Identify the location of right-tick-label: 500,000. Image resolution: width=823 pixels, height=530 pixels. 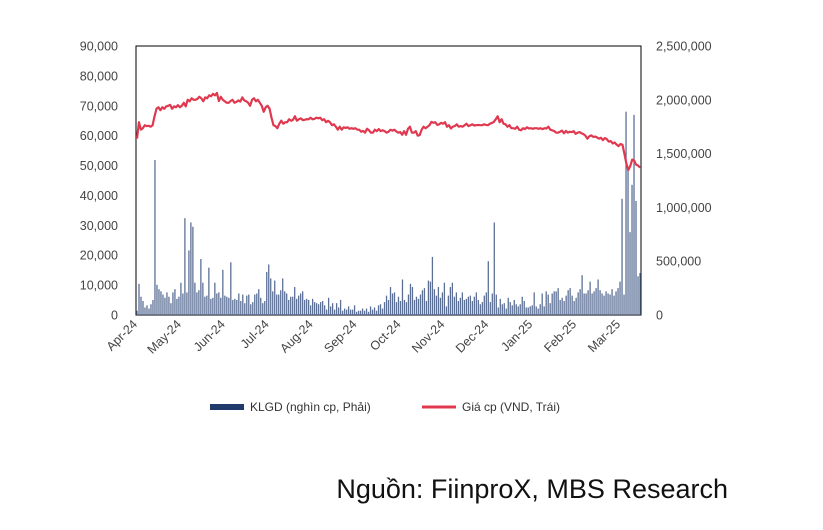
(678, 262).